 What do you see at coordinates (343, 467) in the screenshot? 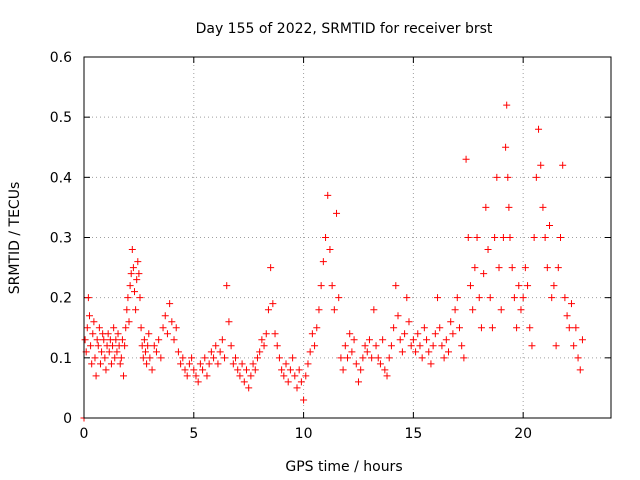
I see `x-axis-label: GPS time / hours` at bounding box center [343, 467].